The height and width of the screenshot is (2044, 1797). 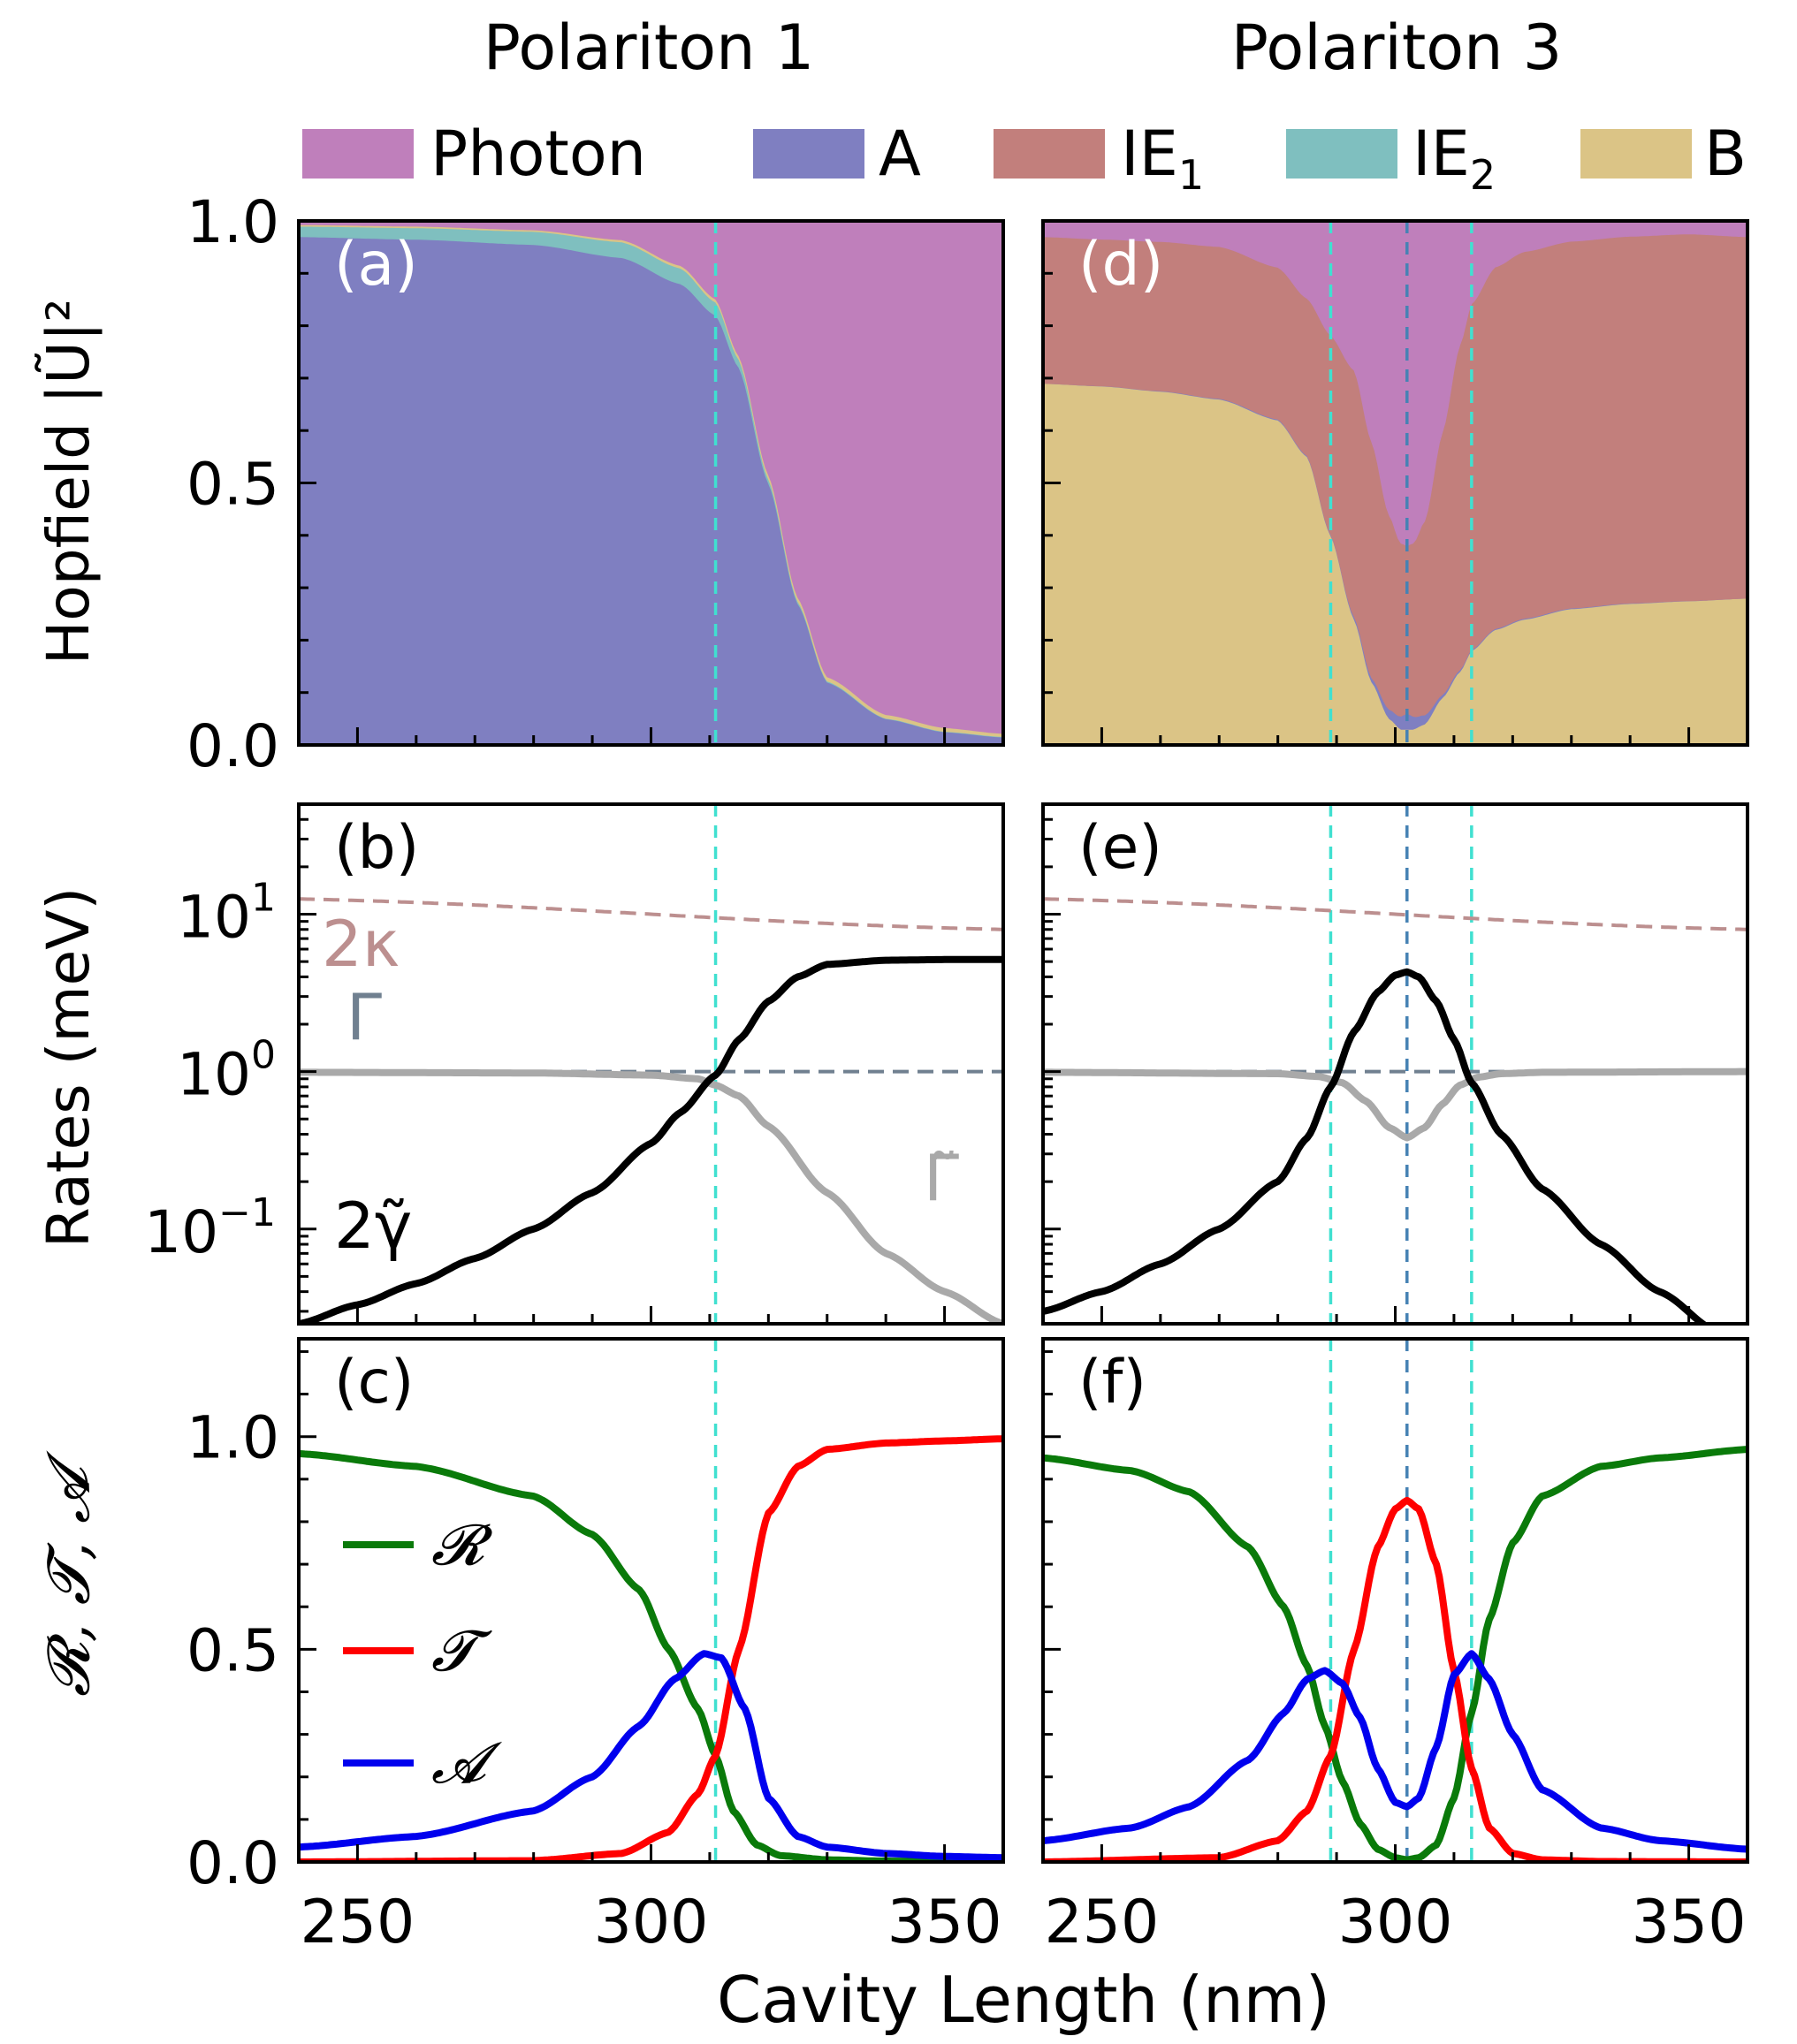 I want to click on curve-r, so click(x=651, y=1656).